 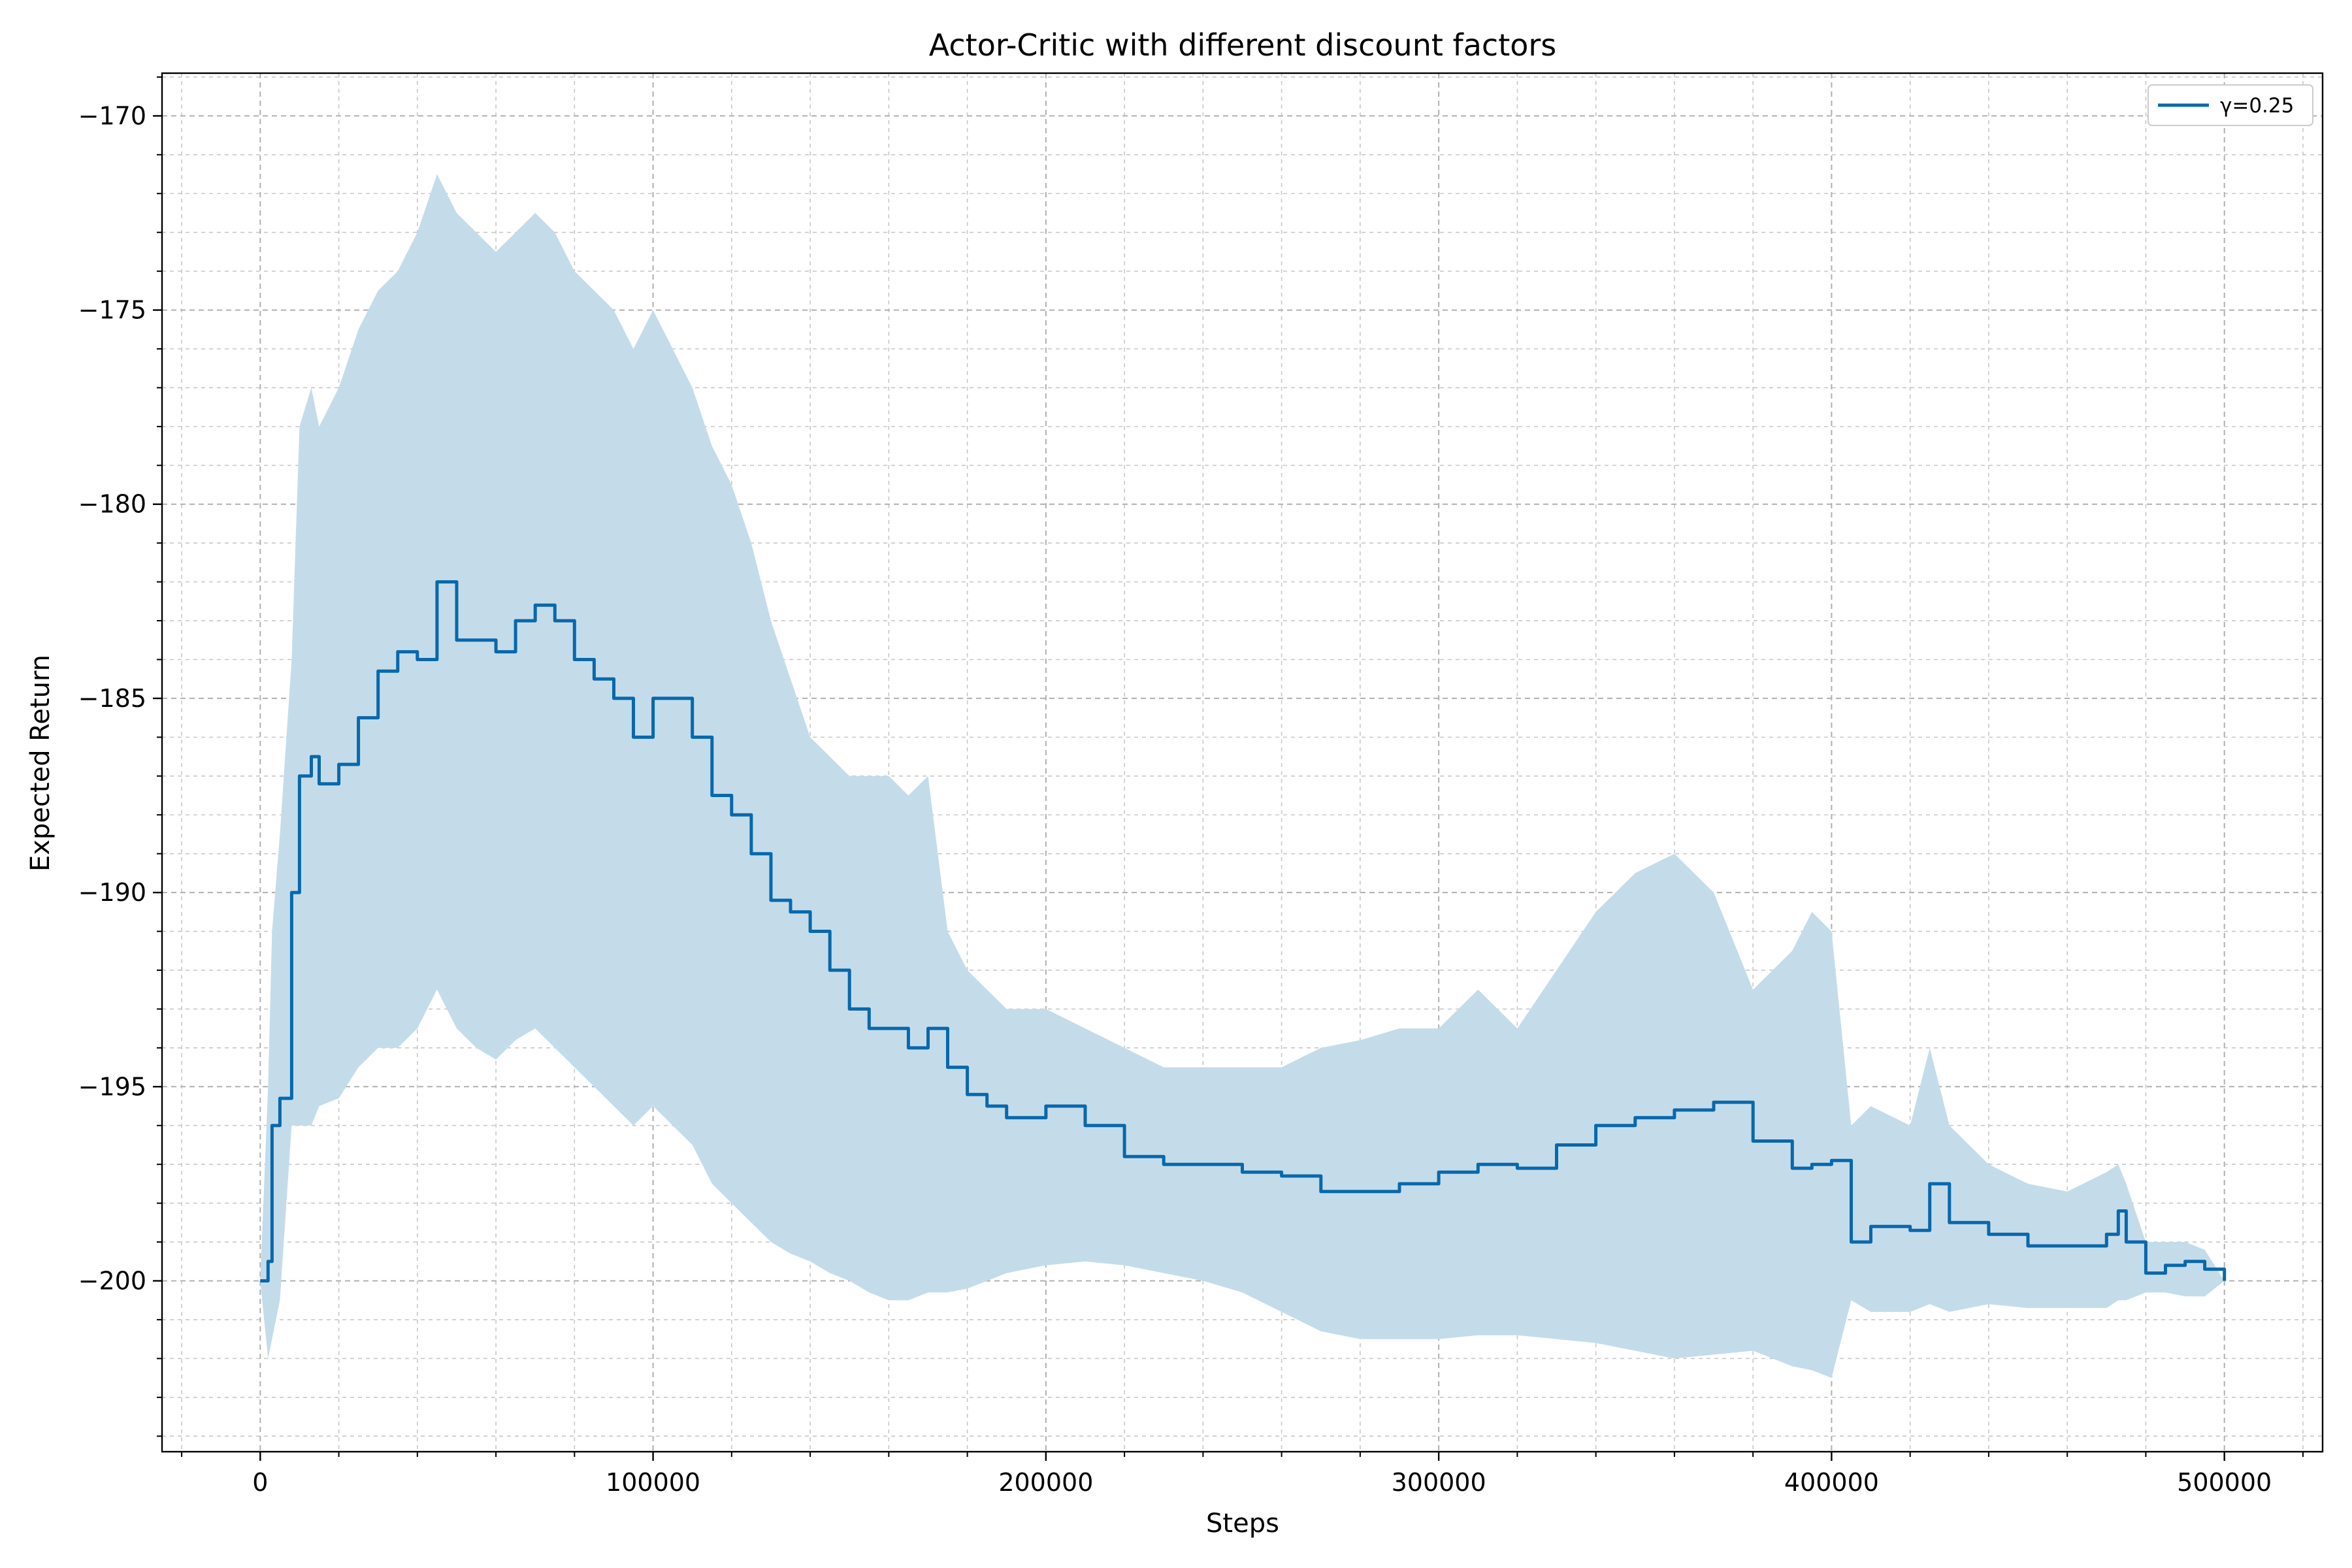 What do you see at coordinates (1831, 1482) in the screenshot?
I see `x-tick-label: 400000` at bounding box center [1831, 1482].